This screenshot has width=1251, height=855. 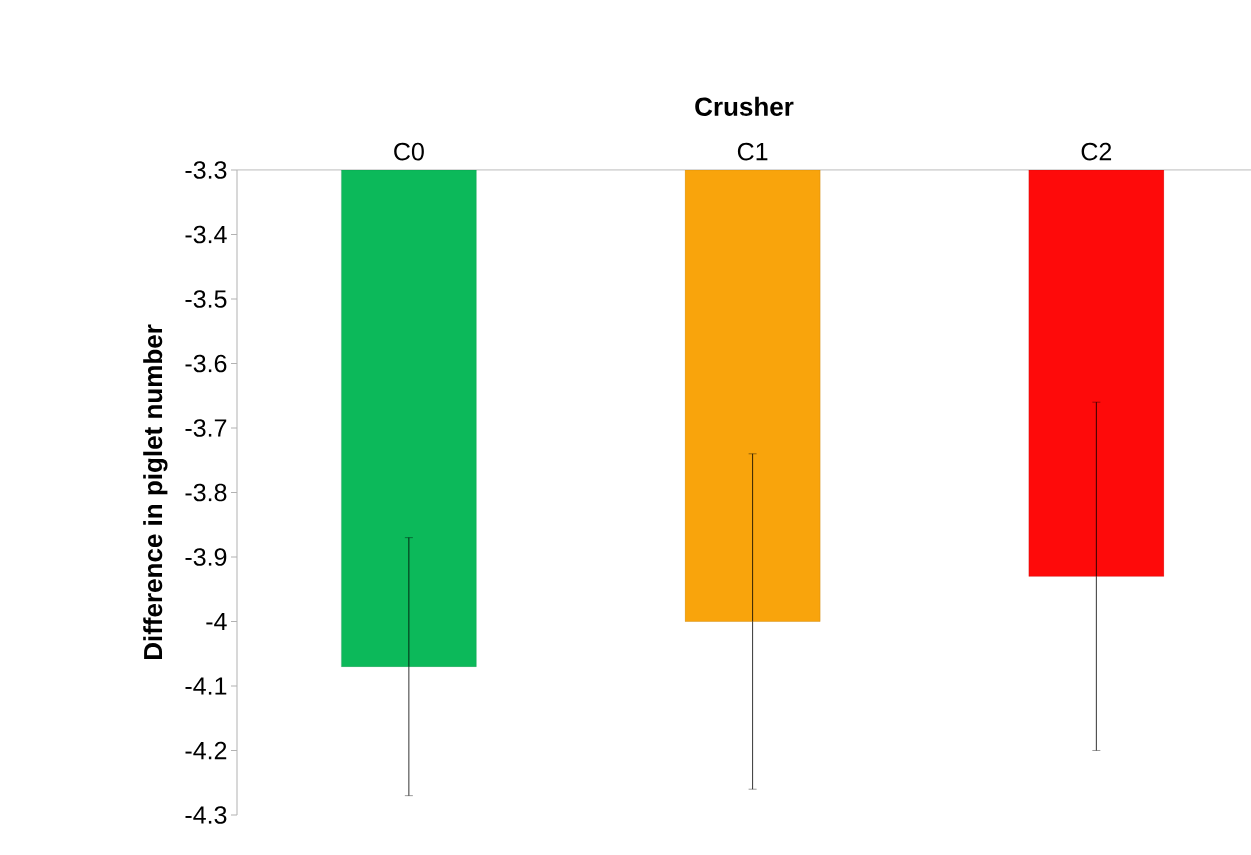 I want to click on x-tick-label: C0, so click(x=409, y=151).